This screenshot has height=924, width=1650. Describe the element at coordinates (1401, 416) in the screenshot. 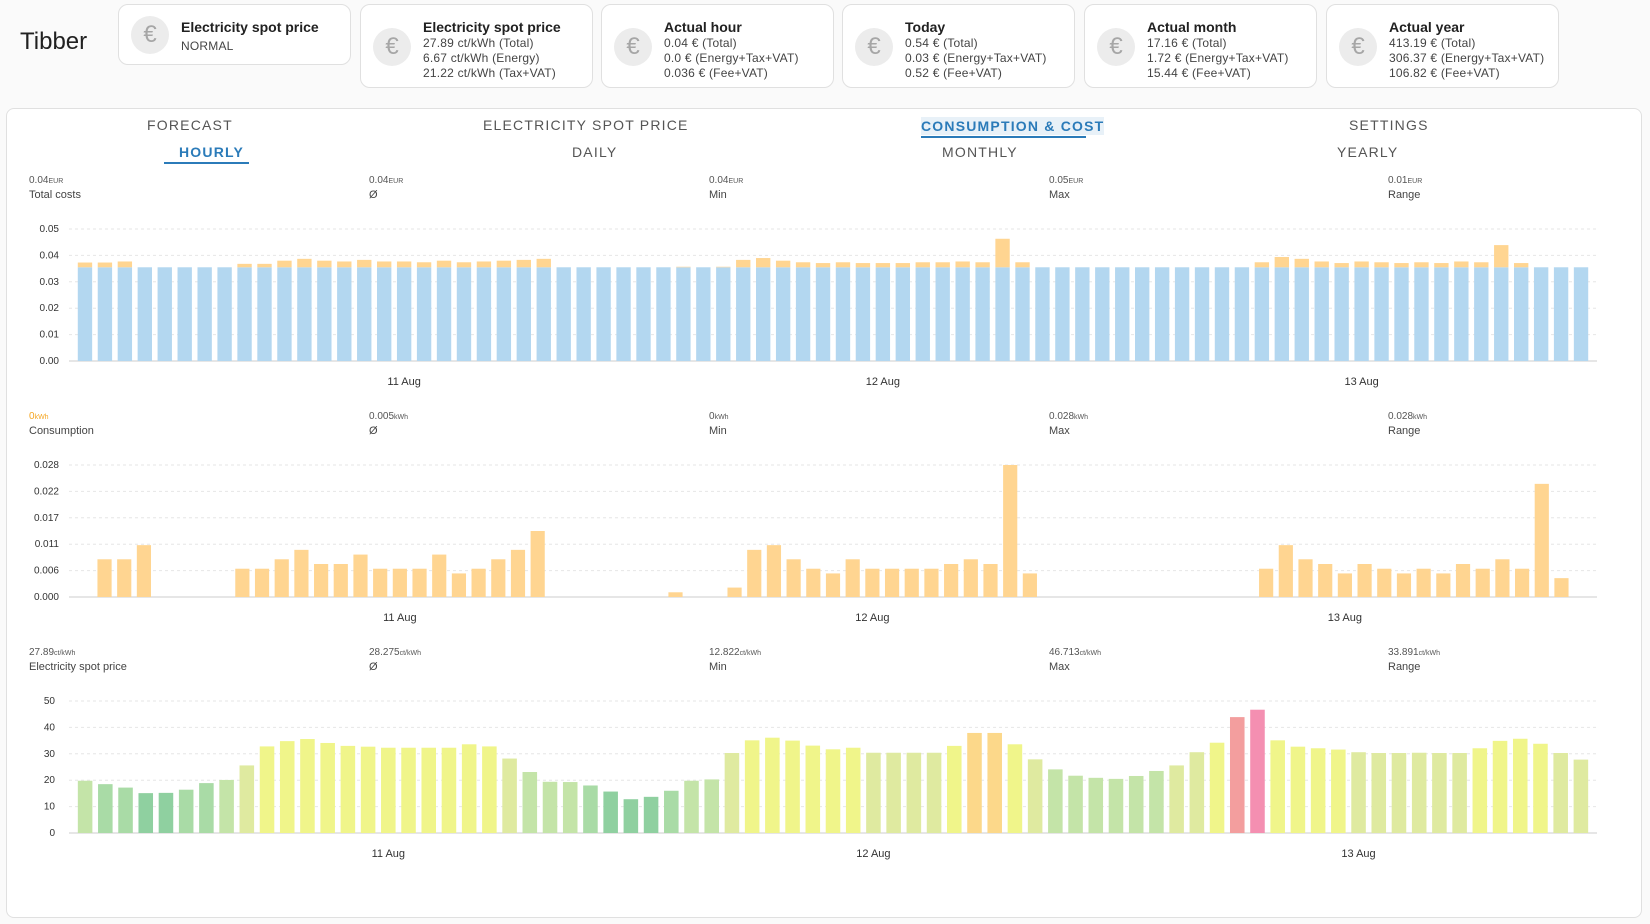

I see `stat-number: 0.028` at that location.